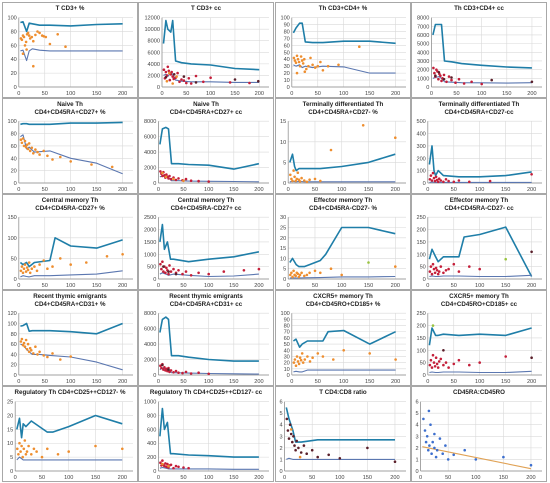 The width and height of the screenshot is (550, 483). What do you see at coordinates (477, 458) in the screenshot?
I see `series-line-trend` at bounding box center [477, 458].